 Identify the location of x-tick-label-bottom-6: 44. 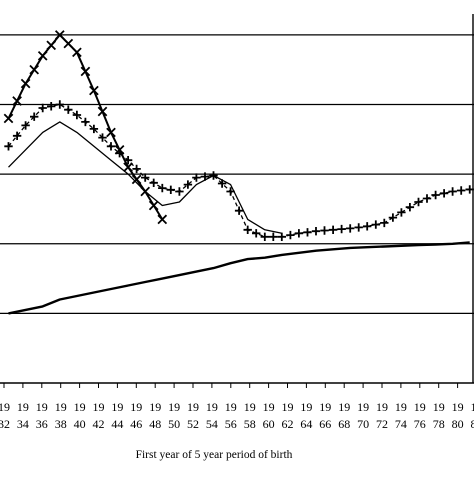
(117, 424).